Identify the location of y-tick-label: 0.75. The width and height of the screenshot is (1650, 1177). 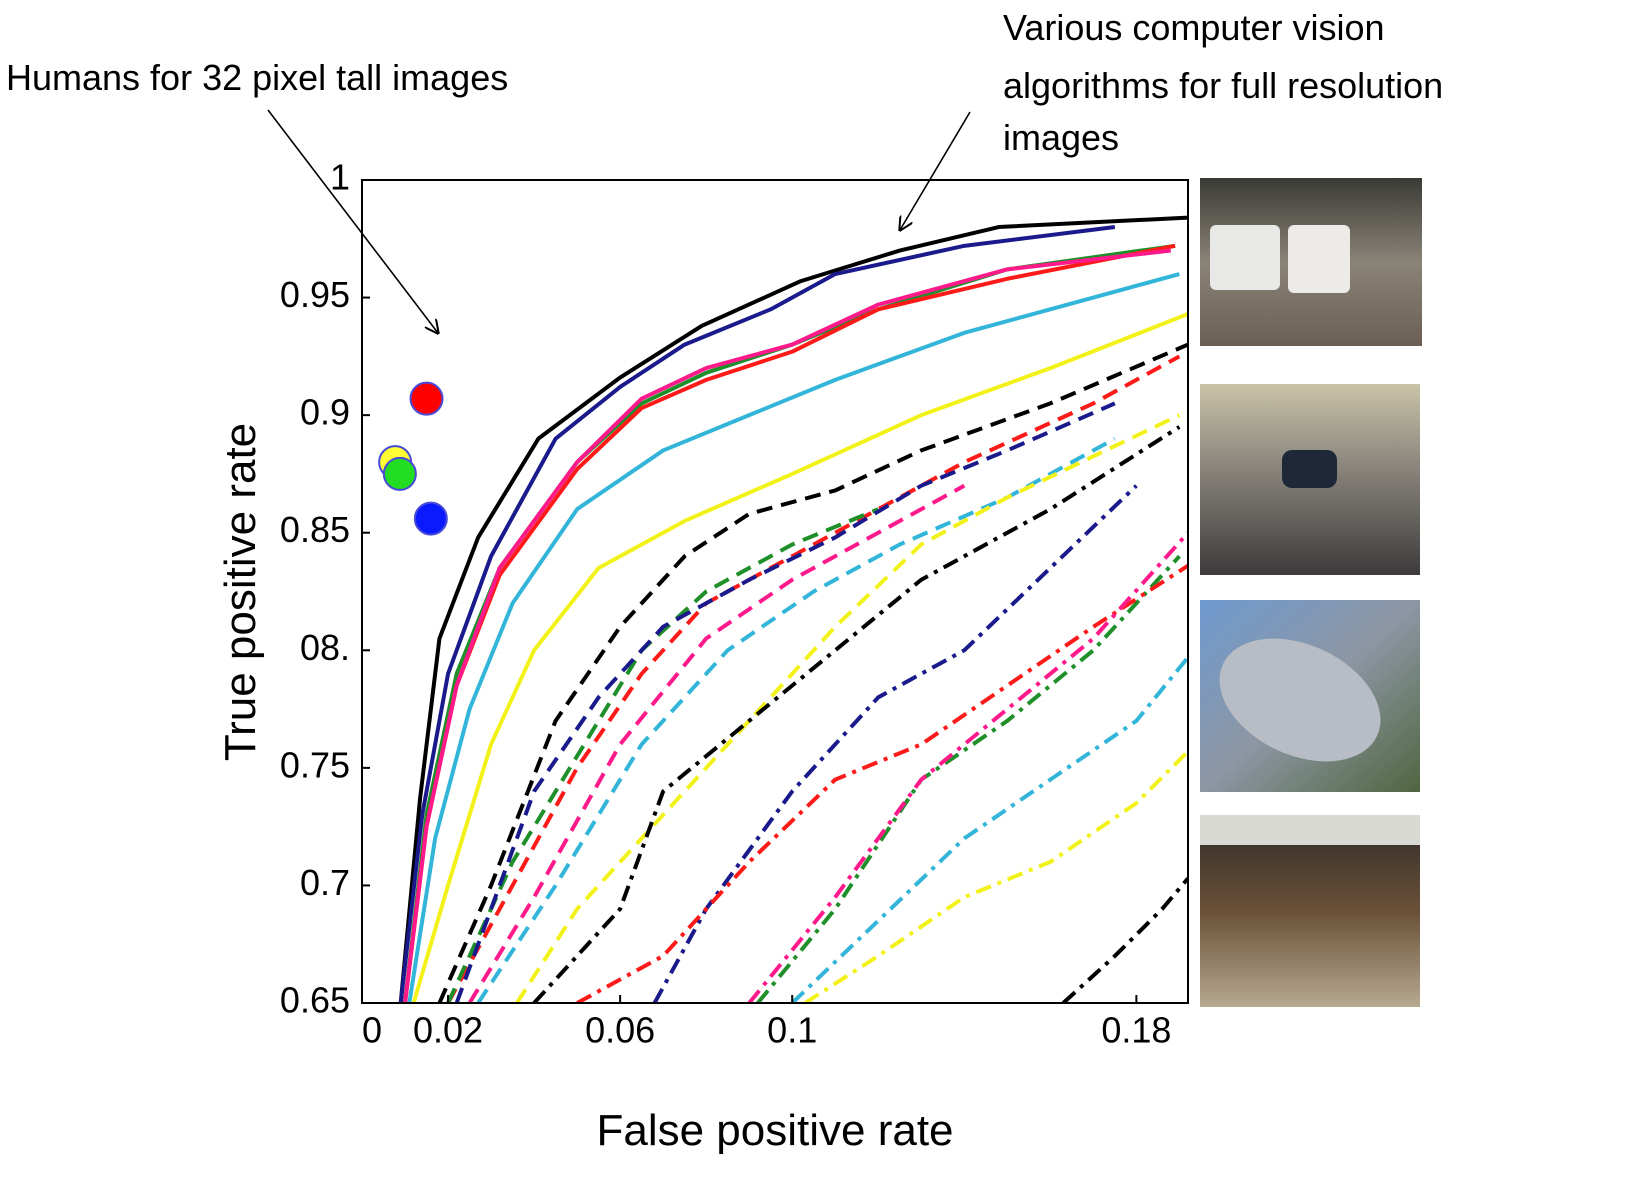
(315, 764).